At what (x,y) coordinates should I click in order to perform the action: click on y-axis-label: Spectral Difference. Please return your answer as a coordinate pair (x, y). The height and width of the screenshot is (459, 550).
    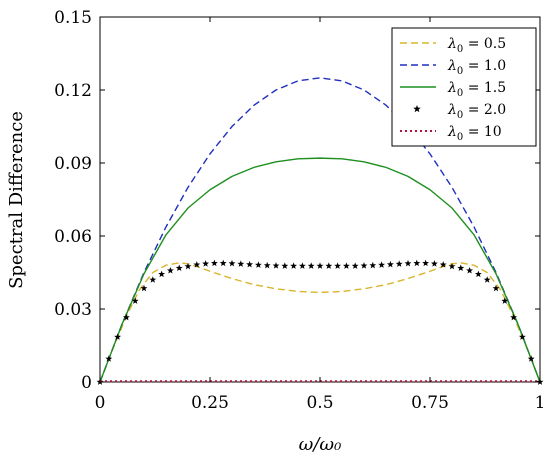
    Looking at the image, I should click on (16, 200).